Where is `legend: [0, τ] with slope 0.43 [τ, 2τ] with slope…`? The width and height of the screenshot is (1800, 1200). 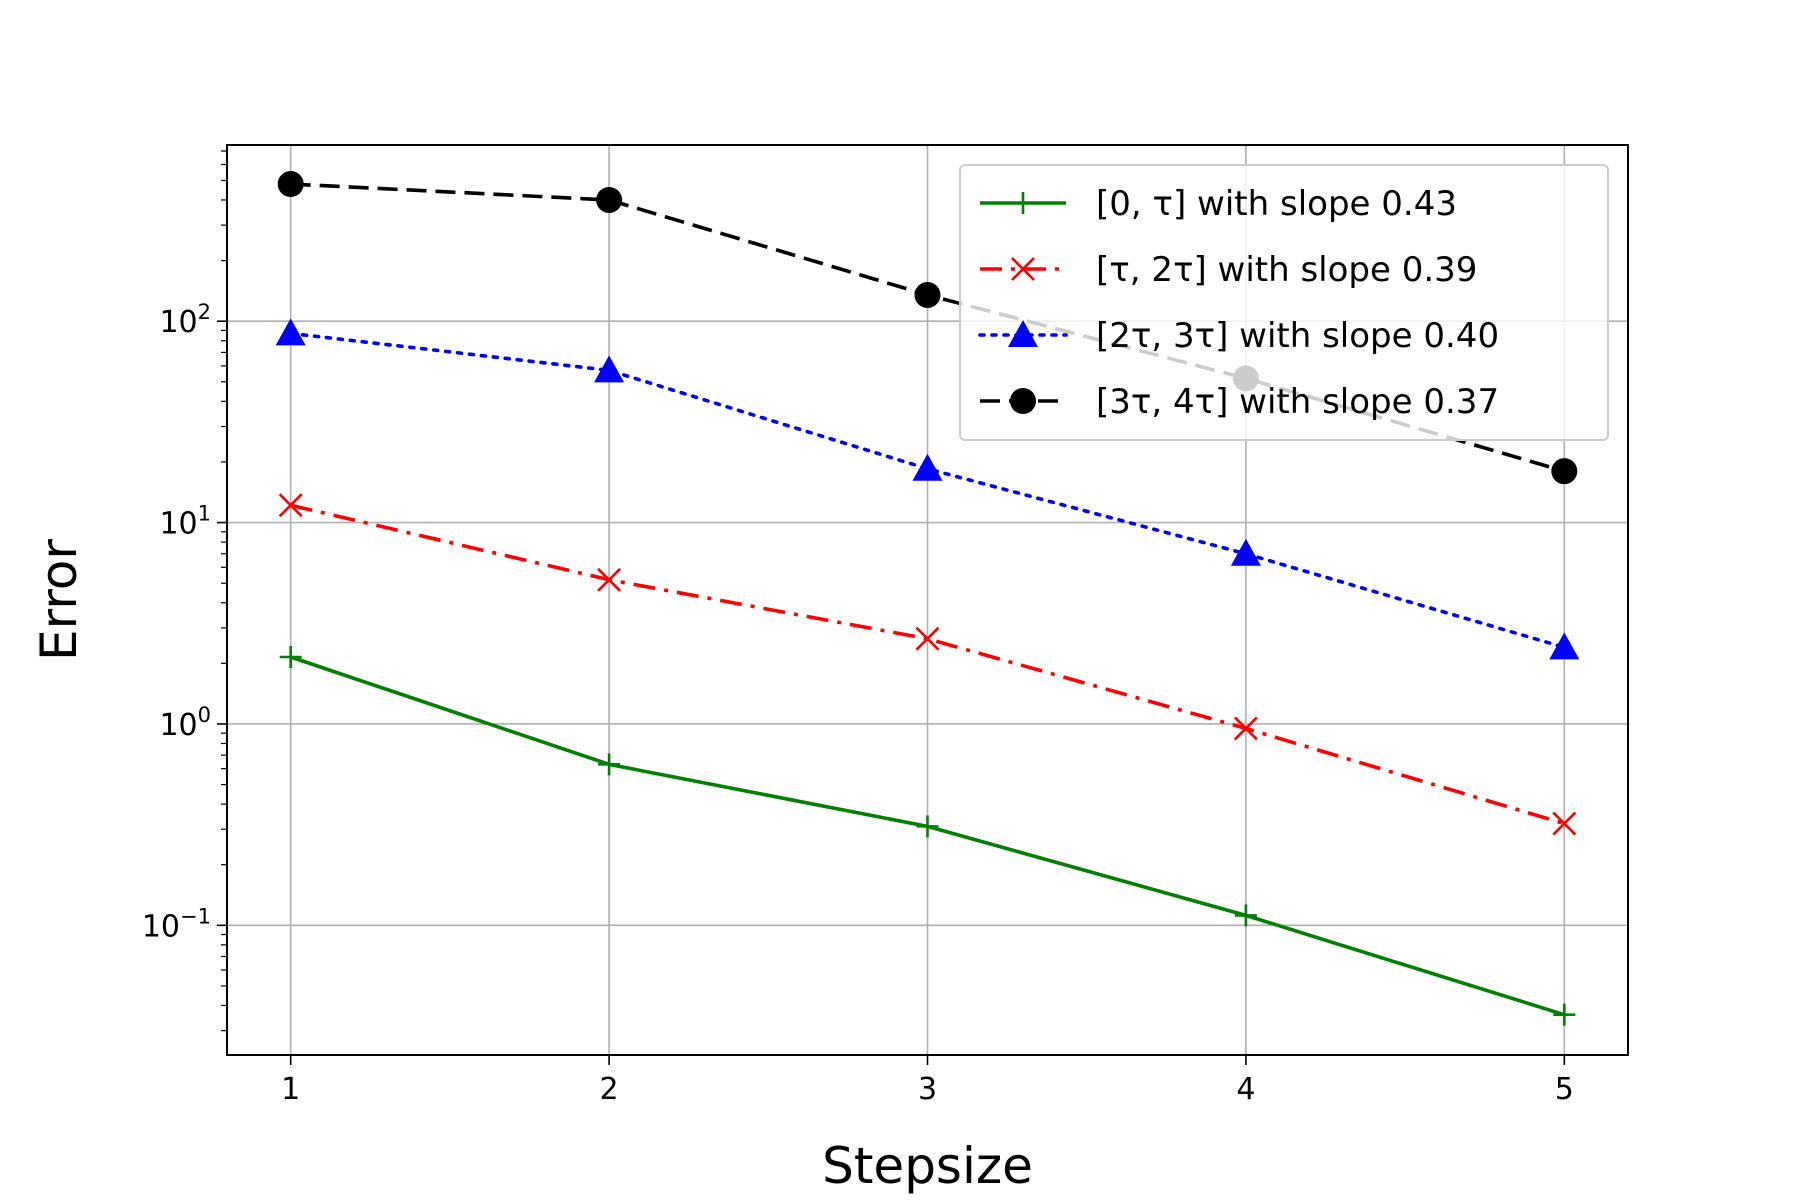 legend: [0, τ] with slope 0.43 [τ, 2τ] with slope… is located at coordinates (1284, 302).